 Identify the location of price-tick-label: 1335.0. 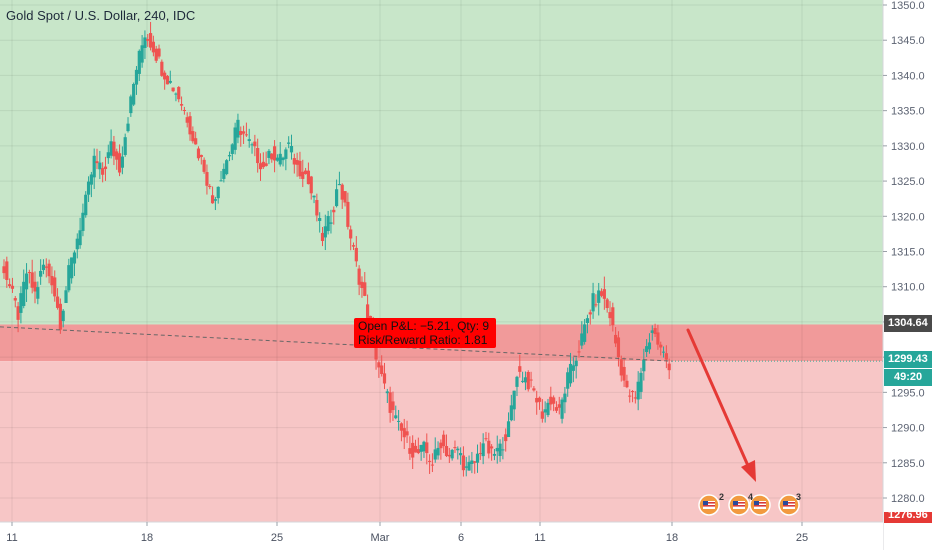
(908, 112).